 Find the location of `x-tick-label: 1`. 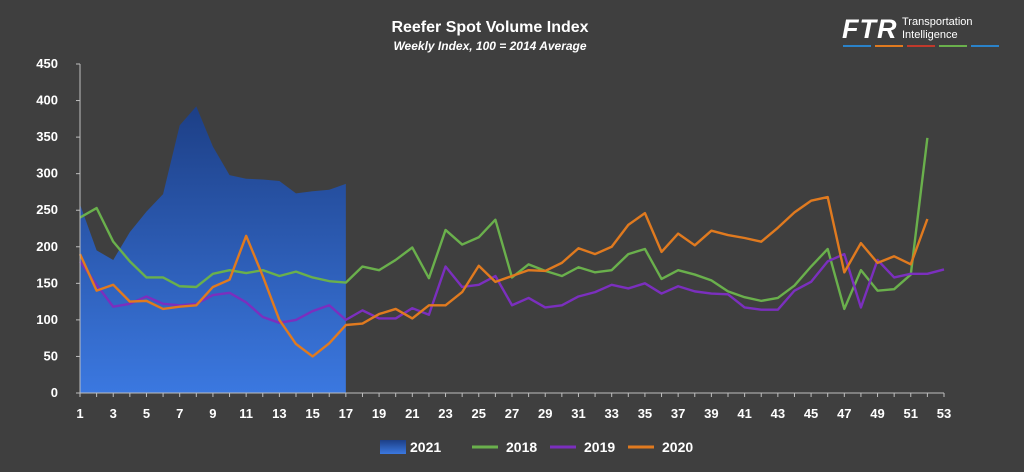

x-tick-label: 1 is located at coordinates (79, 413).